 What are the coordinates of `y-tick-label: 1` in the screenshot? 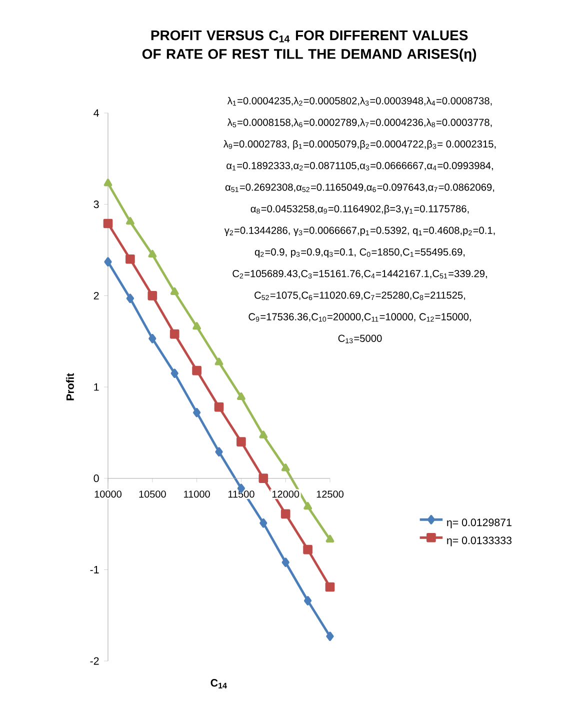 It's located at (96, 387).